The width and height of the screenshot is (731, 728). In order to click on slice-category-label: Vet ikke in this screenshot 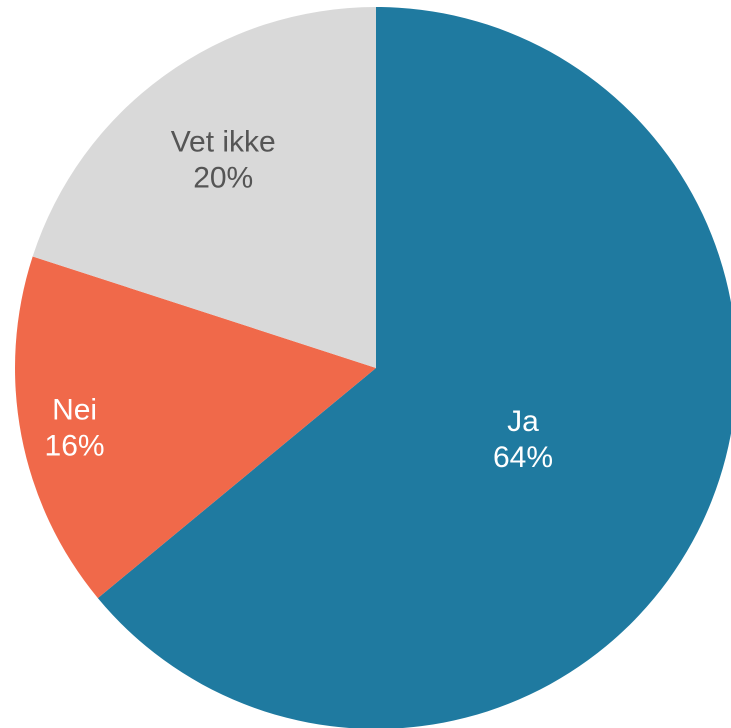, I will do `click(223, 142)`.